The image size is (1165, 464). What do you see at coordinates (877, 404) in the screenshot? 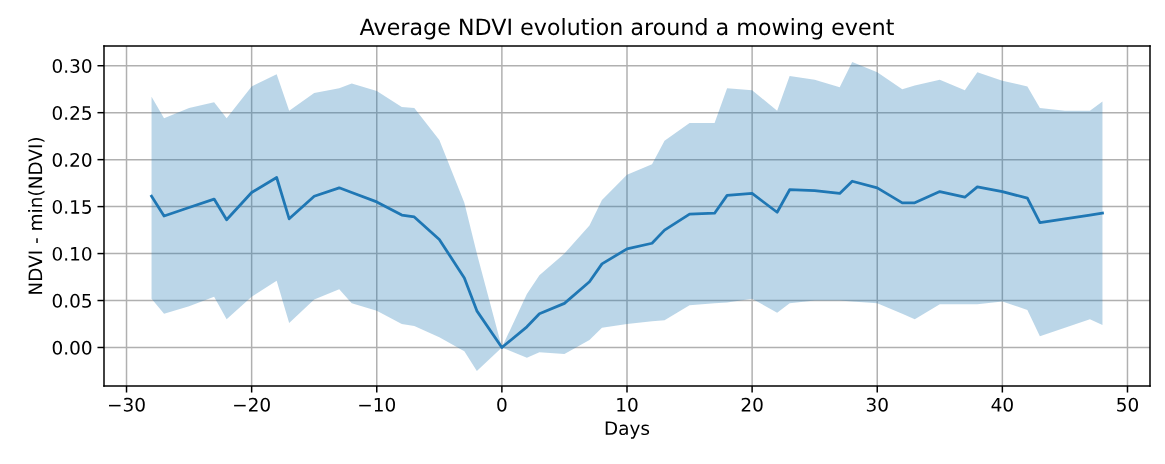
I see `x-tick-label: 30` at bounding box center [877, 404].